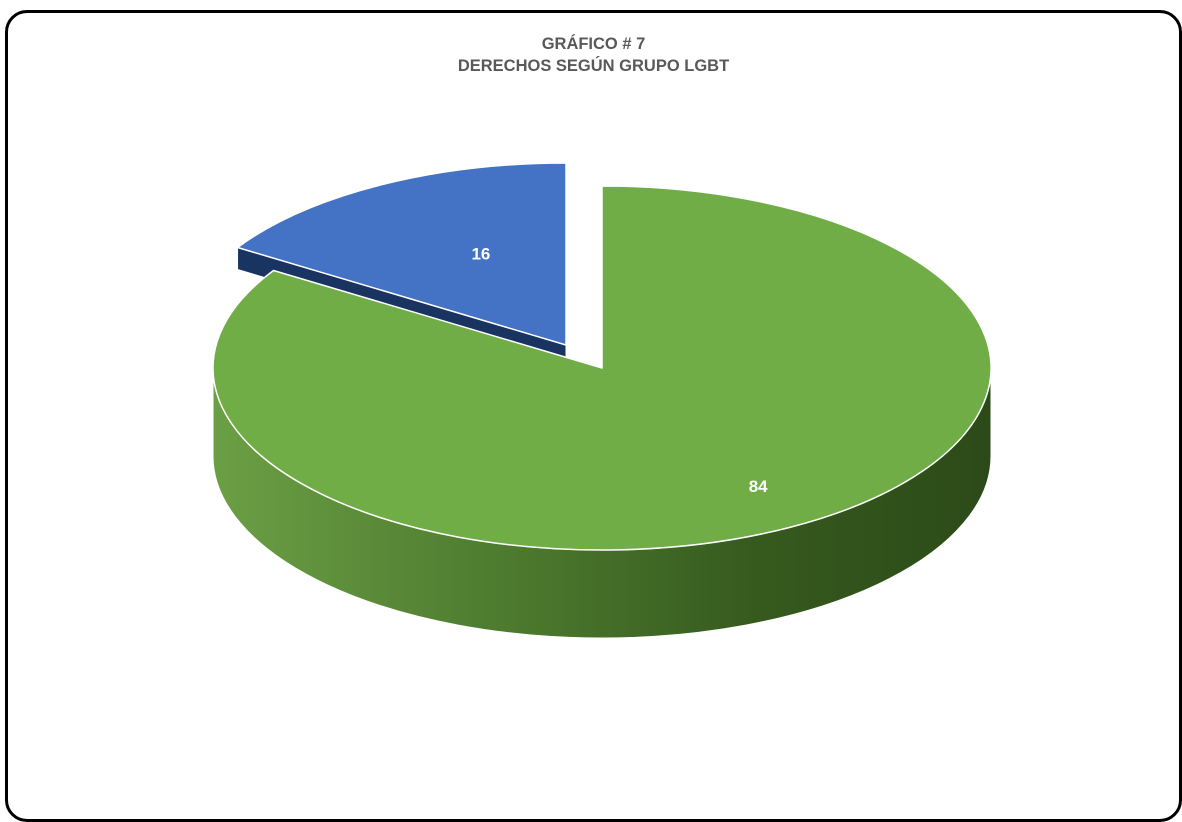  Describe the element at coordinates (593, 66) in the screenshot. I see `chart-subtitle: DERECHOS SEGÚN GRUPO LGBT` at that location.